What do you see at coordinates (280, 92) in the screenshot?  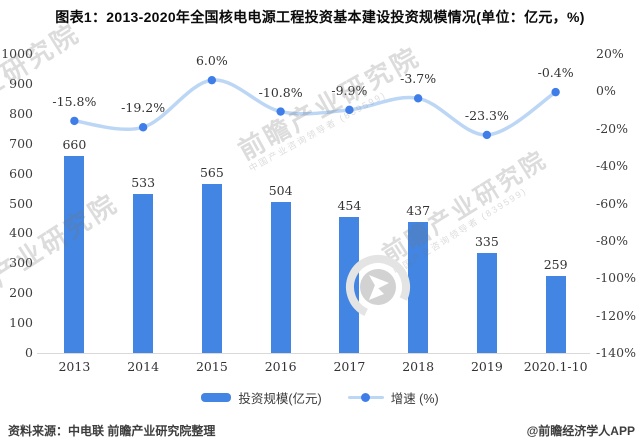 I see `growth-value-label: -10.8%` at bounding box center [280, 92].